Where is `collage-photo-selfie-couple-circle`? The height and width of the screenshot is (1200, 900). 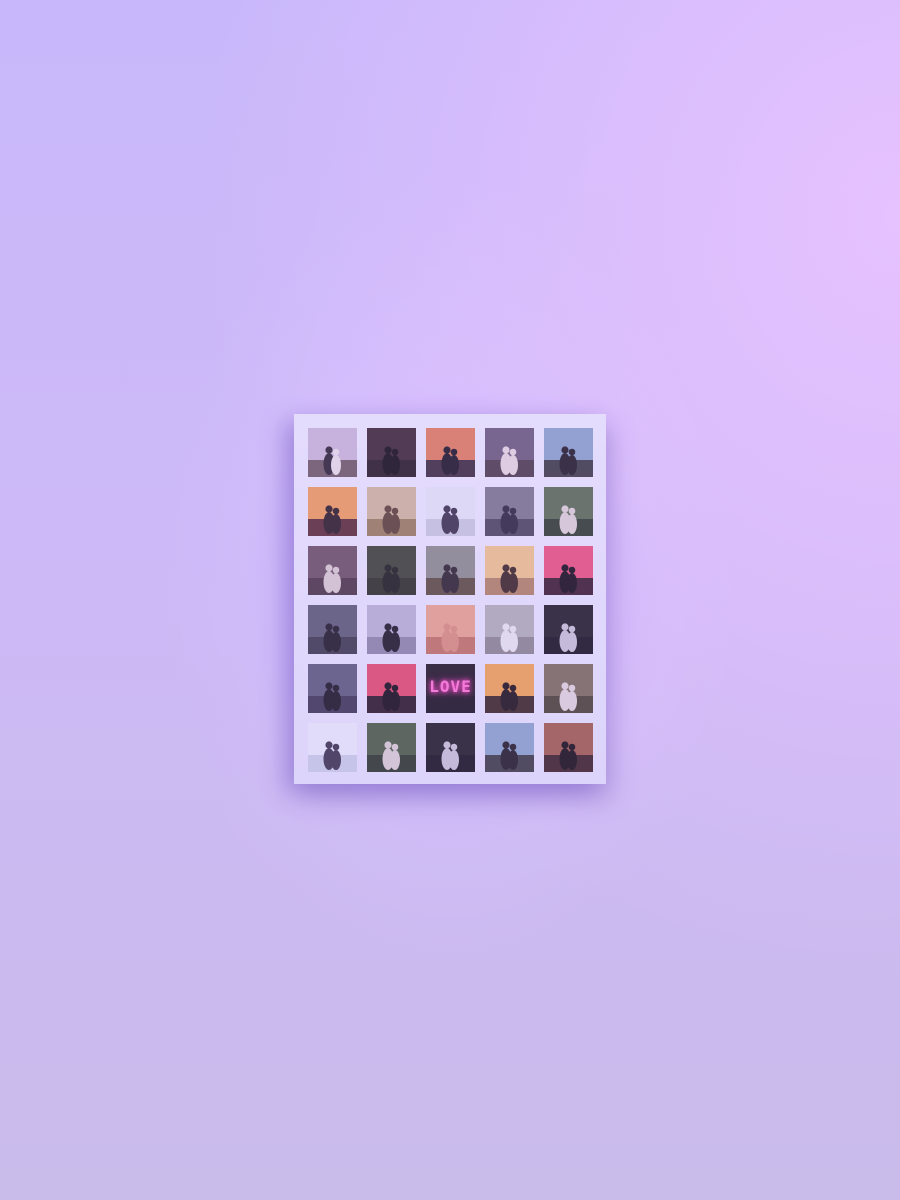
collage-photo-selfie-couple-circle is located at coordinates (509, 511).